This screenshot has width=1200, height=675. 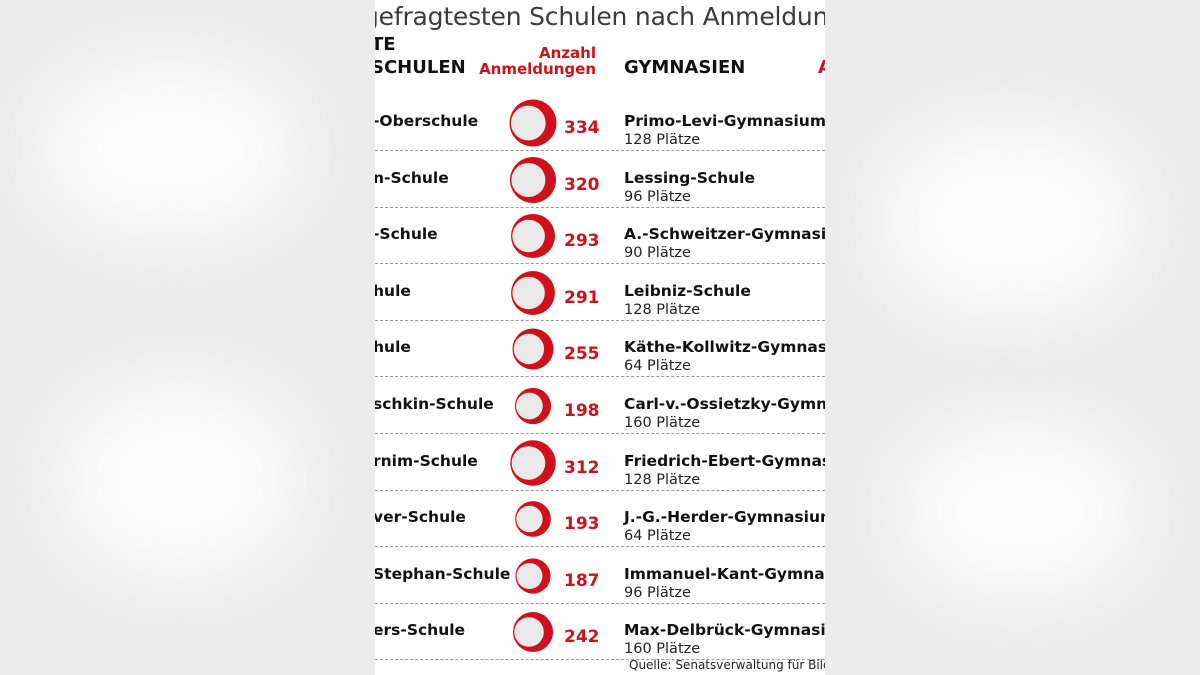 What do you see at coordinates (582, 241) in the screenshot?
I see `registration-count: 293` at bounding box center [582, 241].